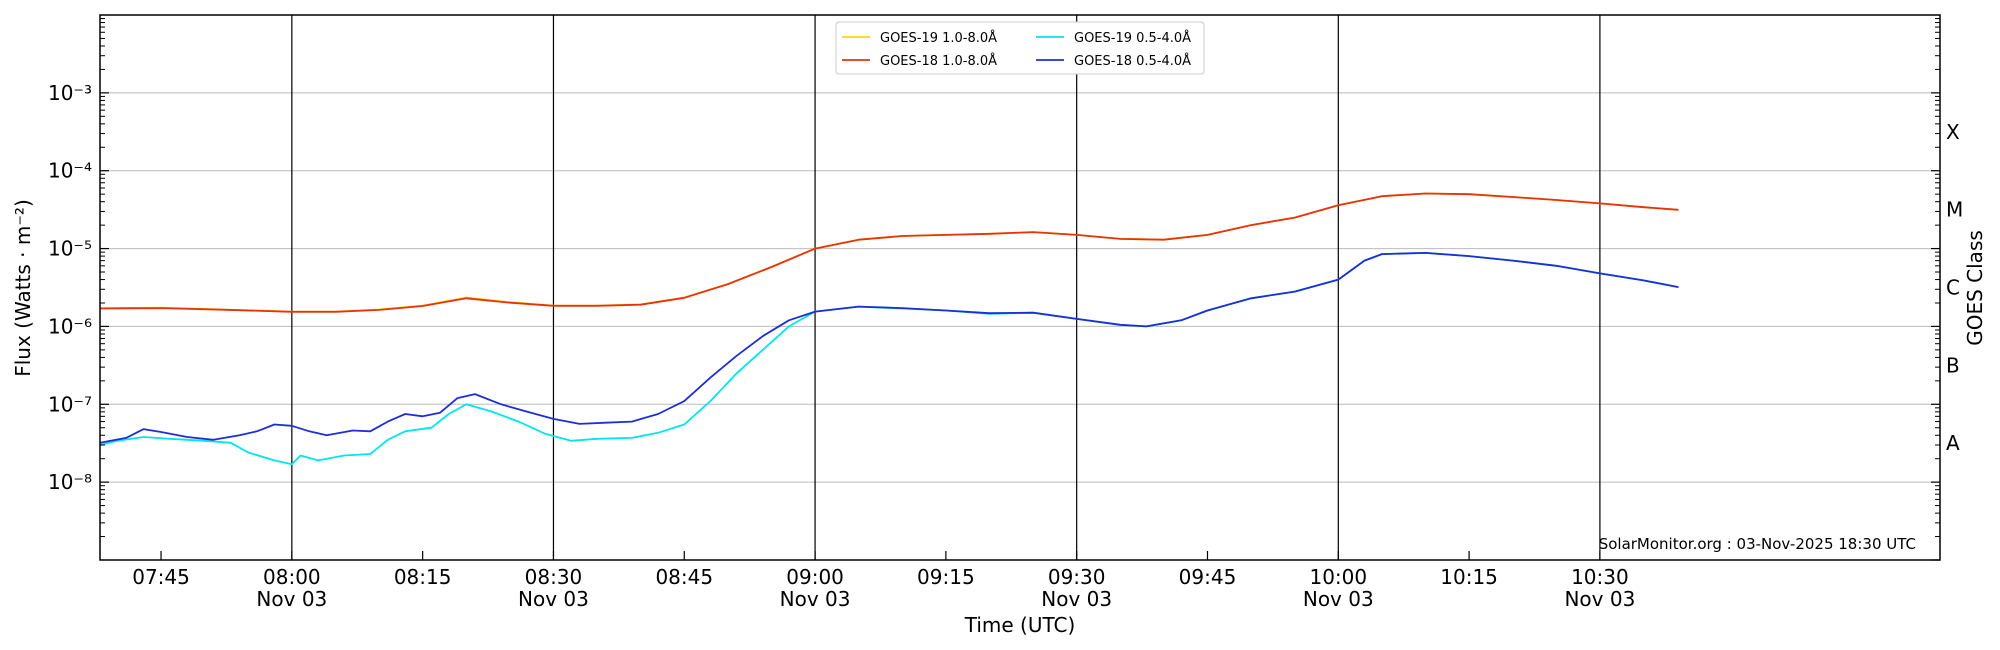 This screenshot has height=650, width=2000. Describe the element at coordinates (1132, 61) in the screenshot. I see `legend-label: GOES-18 0.5-4.0Å` at that location.